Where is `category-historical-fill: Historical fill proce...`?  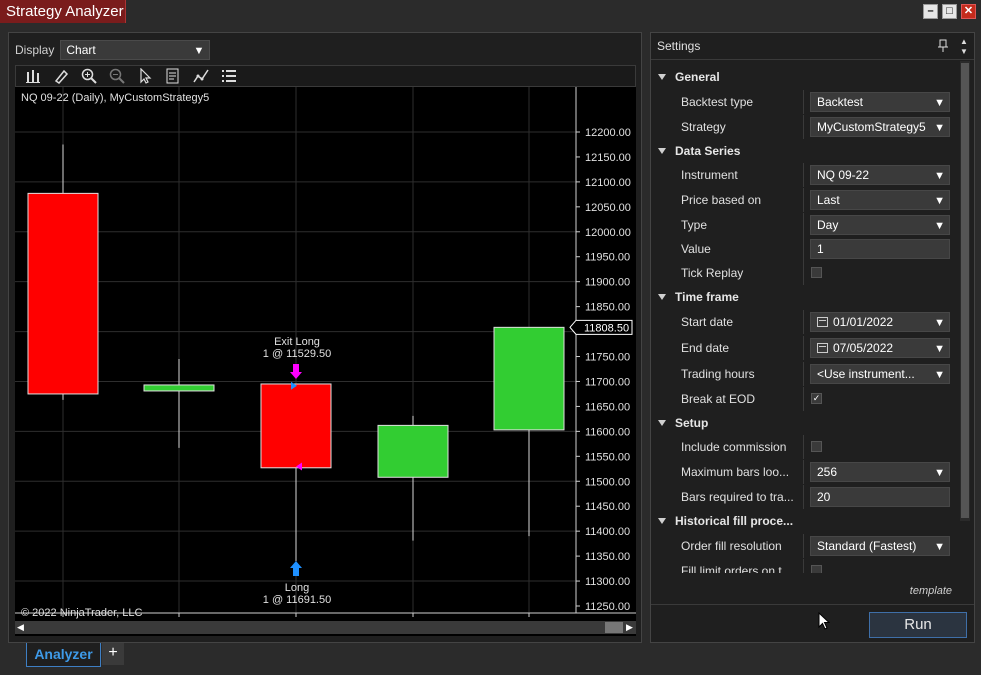 category-historical-fill: Historical fill proce... is located at coordinates (805, 521).